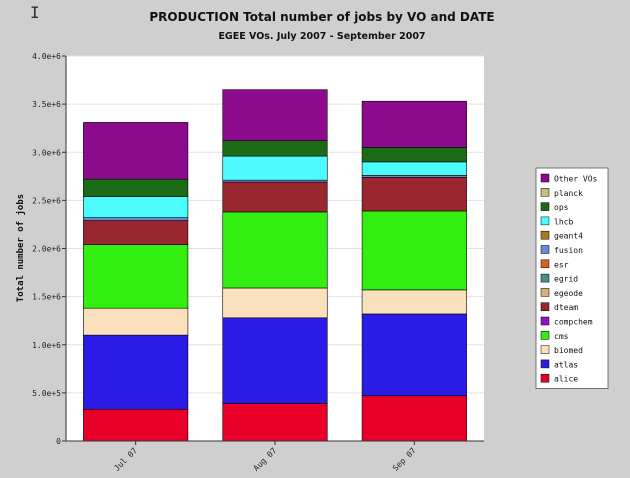 This screenshot has width=630, height=478. What do you see at coordinates (568, 293) in the screenshot?
I see `legend-label: egeode` at bounding box center [568, 293].